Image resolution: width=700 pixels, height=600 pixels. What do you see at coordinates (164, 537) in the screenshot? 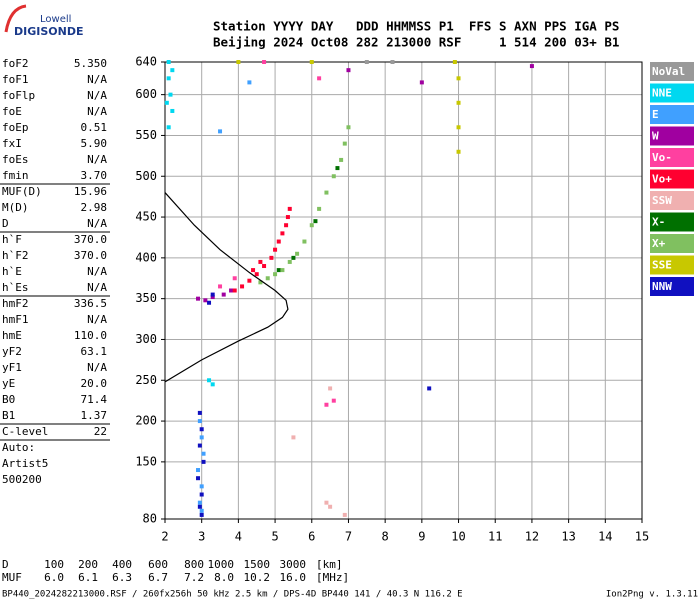
I see `x-tick-label: 2` at bounding box center [164, 537].